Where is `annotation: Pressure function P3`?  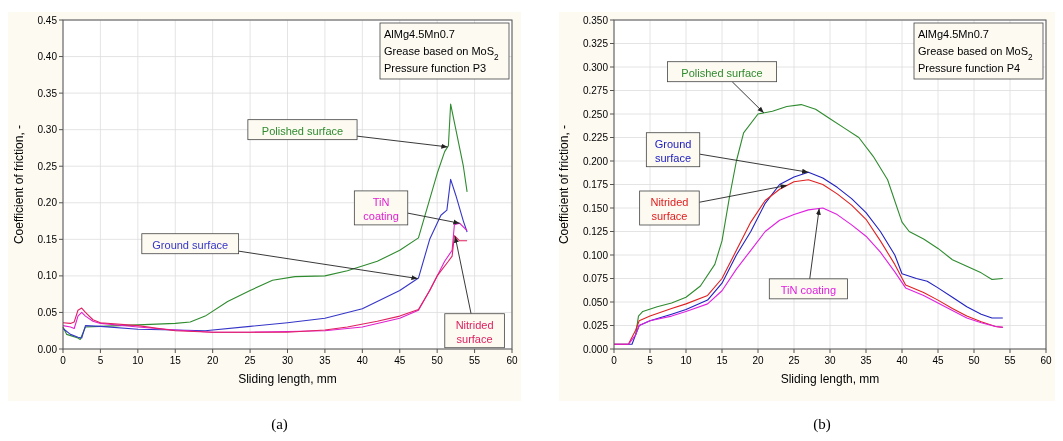 annotation: Pressure function P3 is located at coordinates (435, 68).